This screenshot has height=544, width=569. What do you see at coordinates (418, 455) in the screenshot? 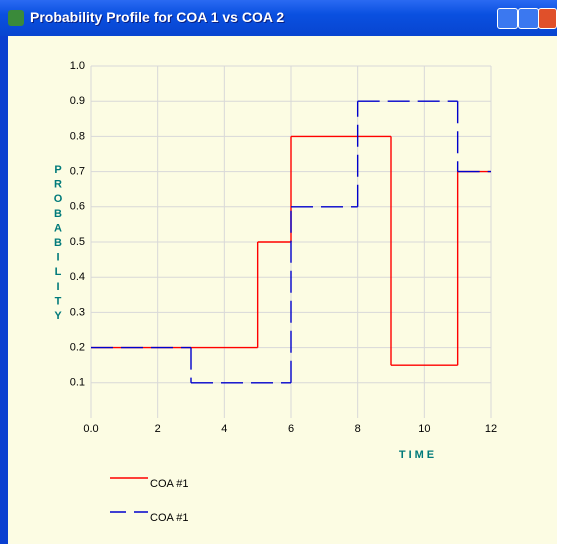
I see `x-axis-label: TIME` at bounding box center [418, 455].